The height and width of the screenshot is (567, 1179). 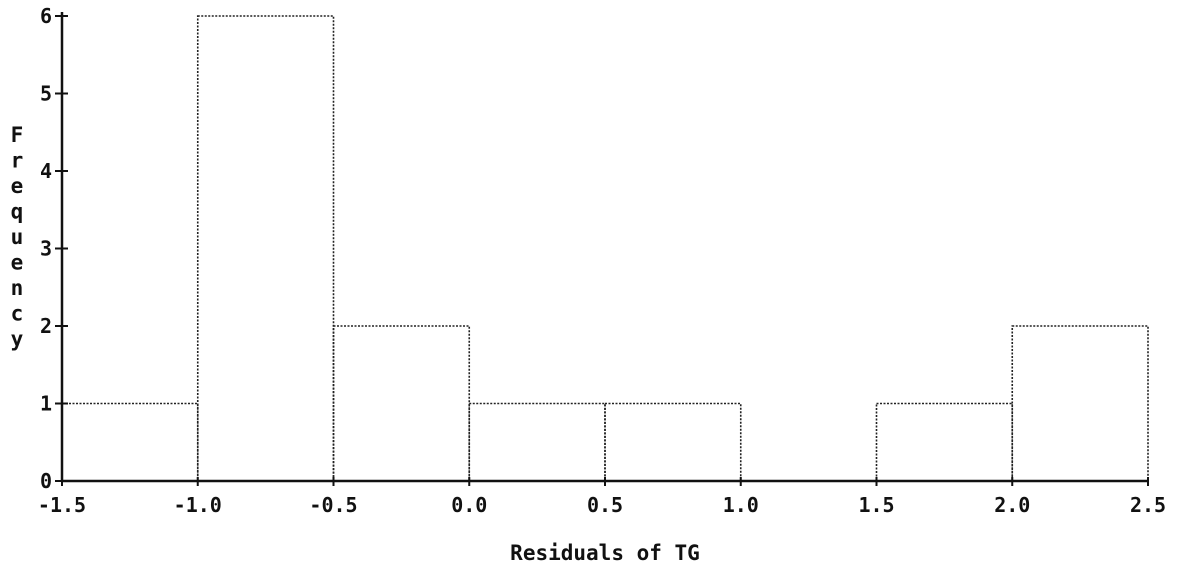 What do you see at coordinates (333, 505) in the screenshot?
I see `x-tick-label: -0.5` at bounding box center [333, 505].